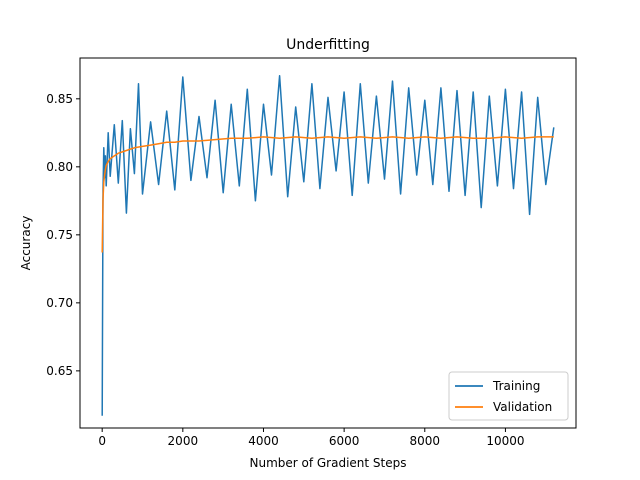 The image size is (640, 480). What do you see at coordinates (425, 441) in the screenshot?
I see `x-tick-label: 8000` at bounding box center [425, 441].